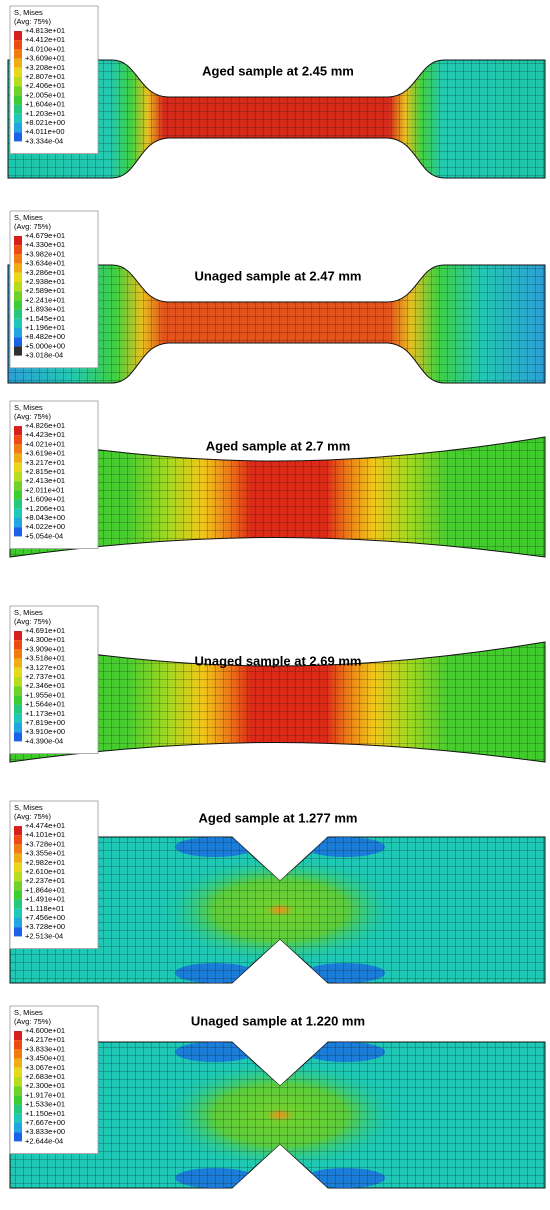  Describe the element at coordinates (45, 1104) in the screenshot. I see `legend-label: +1.533e+01` at that location.